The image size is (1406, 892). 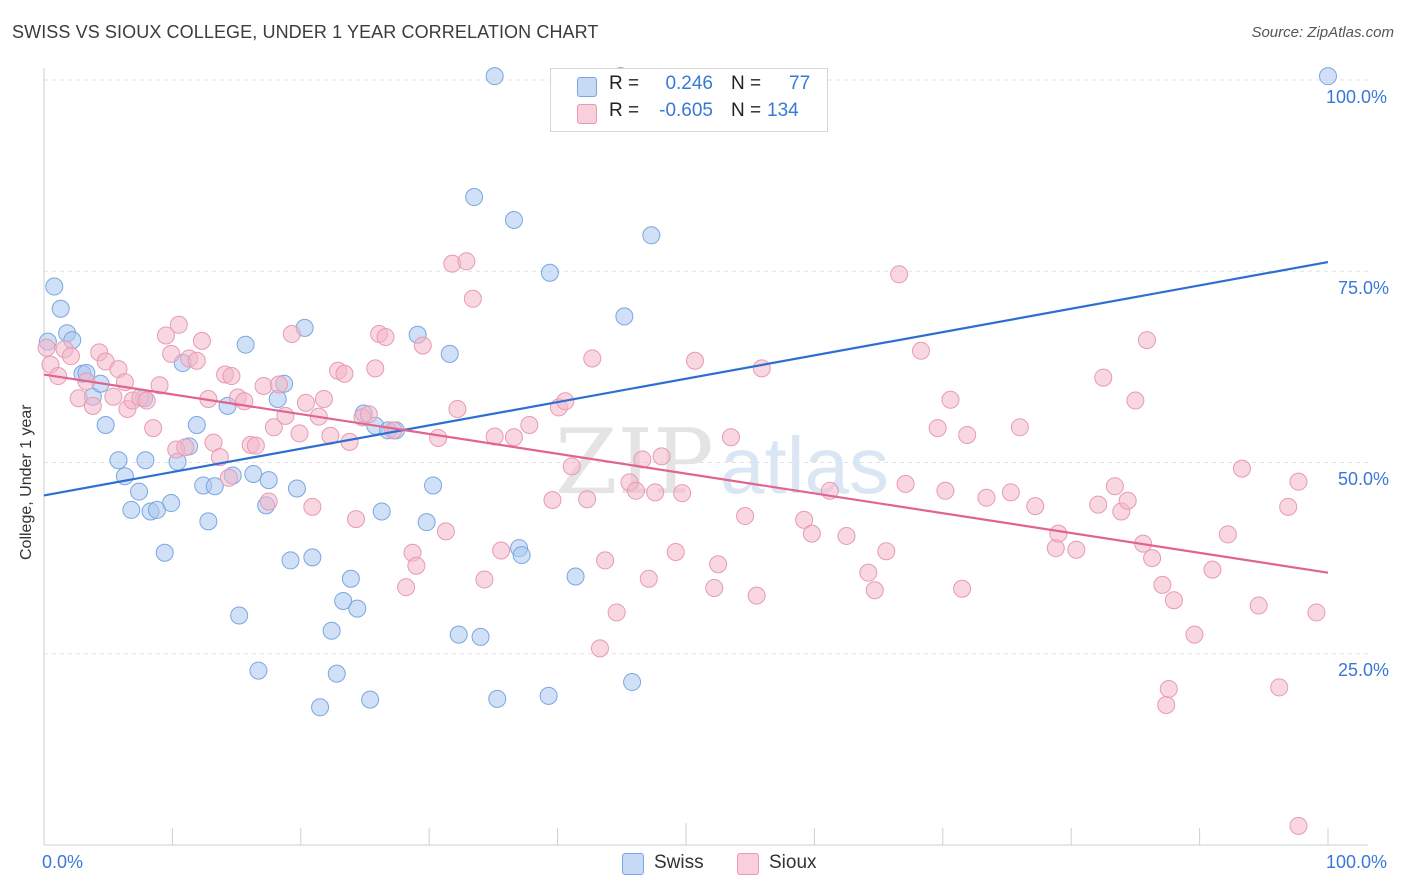 What do you see at coordinates (26, 482) in the screenshot?
I see `y-axis-title: College, Under 1 year` at bounding box center [26, 482].